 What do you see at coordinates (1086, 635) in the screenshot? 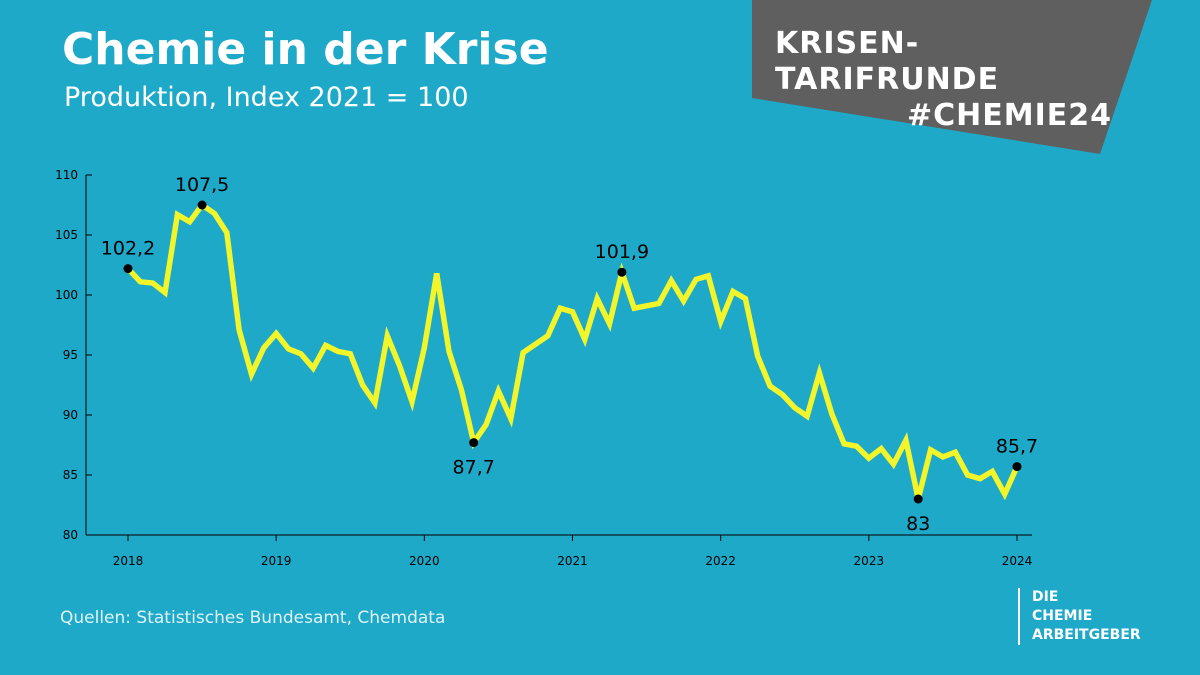
I see `logo-line-3: ARBEITGEBER` at bounding box center [1086, 635].